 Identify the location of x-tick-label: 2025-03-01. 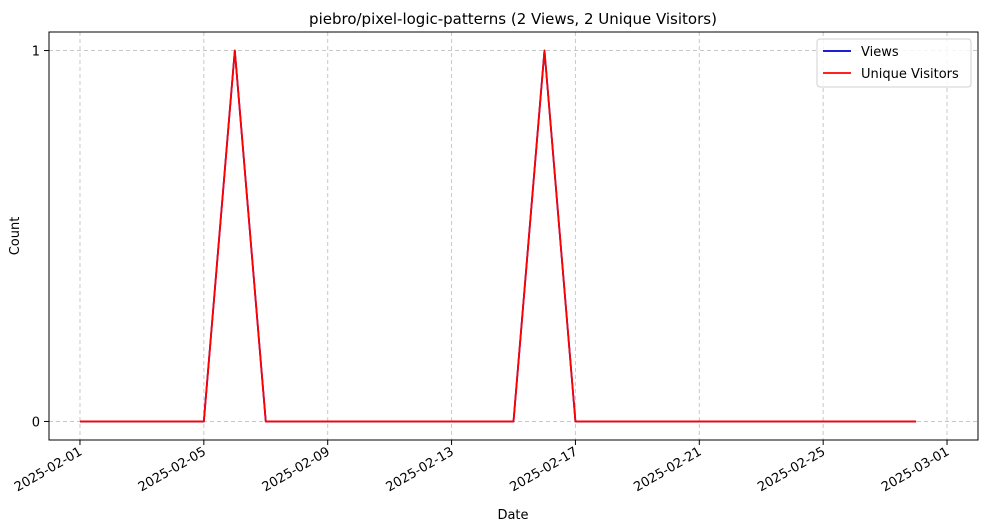
(915, 469).